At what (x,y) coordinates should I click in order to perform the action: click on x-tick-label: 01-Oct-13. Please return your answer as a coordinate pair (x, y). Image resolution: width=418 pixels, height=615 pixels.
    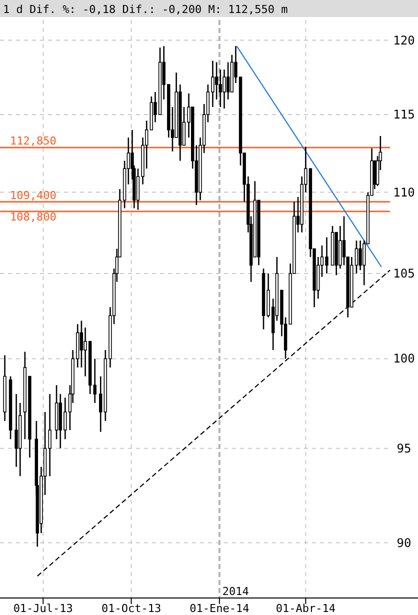
    Looking at the image, I should click on (131, 608).